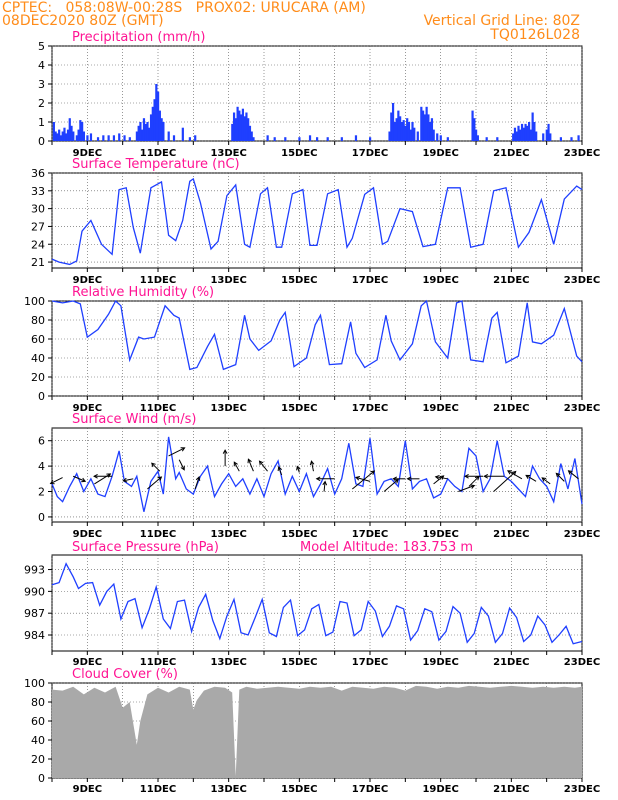  What do you see at coordinates (317, 93) in the screenshot?
I see `precip-frame` at bounding box center [317, 93].